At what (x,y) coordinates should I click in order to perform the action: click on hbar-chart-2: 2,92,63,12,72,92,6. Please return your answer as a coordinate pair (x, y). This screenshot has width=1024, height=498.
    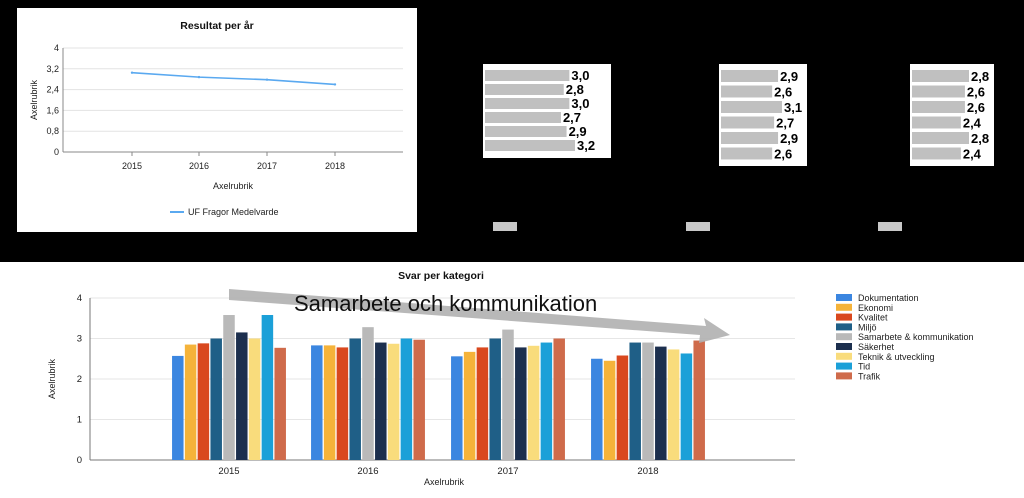
    Looking at the image, I should click on (761, 115).